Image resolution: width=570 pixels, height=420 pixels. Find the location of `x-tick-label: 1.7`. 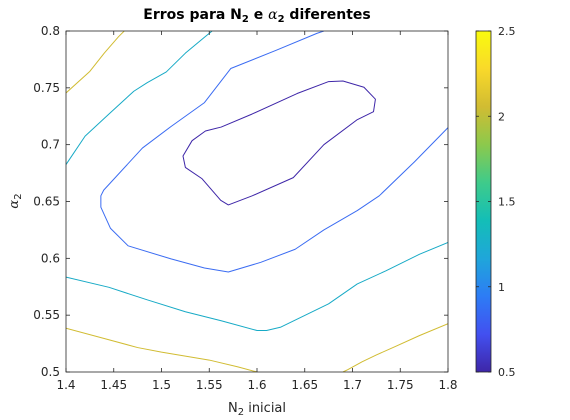

x-tick-label: 1.7 is located at coordinates (352, 385).